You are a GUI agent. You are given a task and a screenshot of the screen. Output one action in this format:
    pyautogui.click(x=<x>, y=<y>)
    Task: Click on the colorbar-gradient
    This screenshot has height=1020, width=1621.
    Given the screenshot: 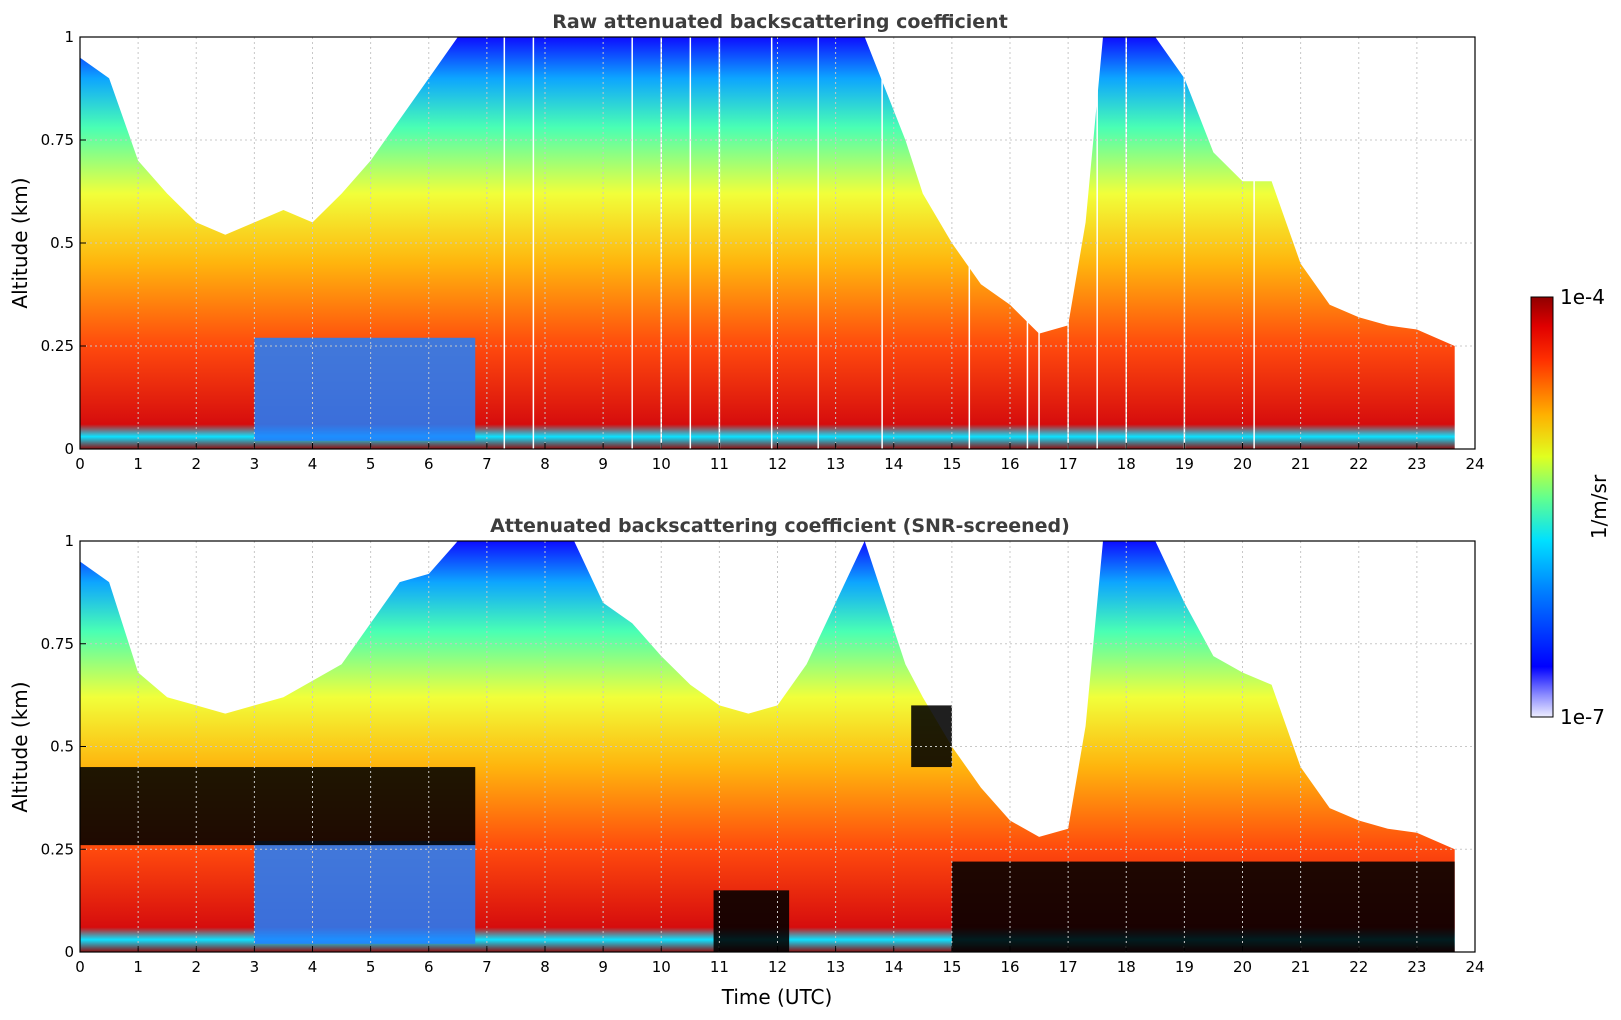 What is the action you would take?
    pyautogui.click(x=1542, y=507)
    